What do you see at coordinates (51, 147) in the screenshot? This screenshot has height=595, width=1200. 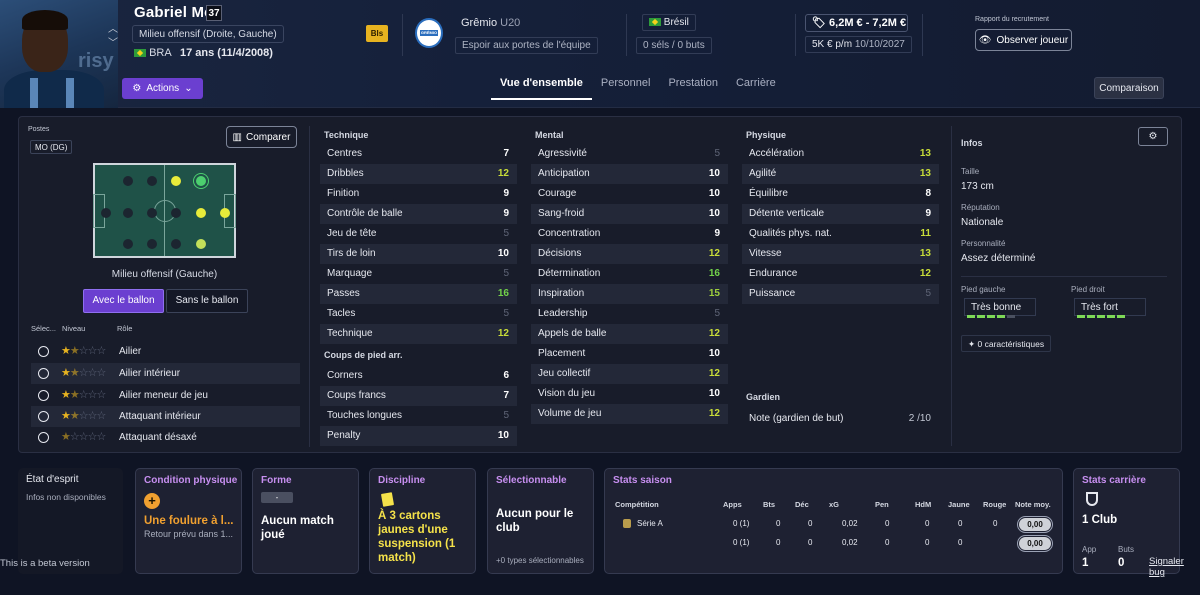 I see `selected-position: MO (DG)` at bounding box center [51, 147].